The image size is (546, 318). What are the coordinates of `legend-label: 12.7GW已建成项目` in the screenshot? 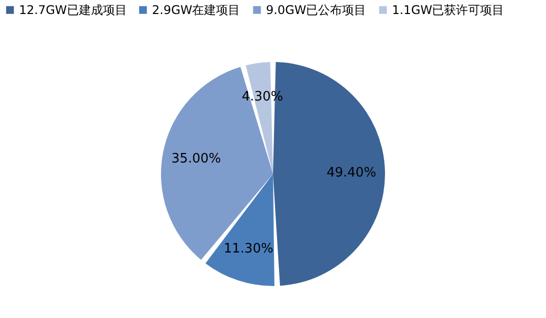 It's located at (73, 10).